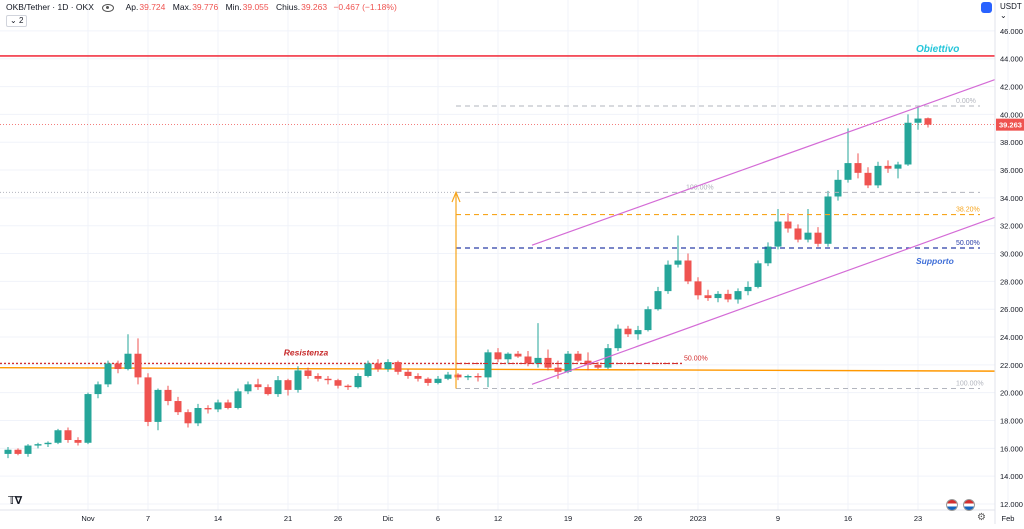  What do you see at coordinates (981, 517) in the screenshot?
I see `gear-icon: ⚙` at bounding box center [981, 517].